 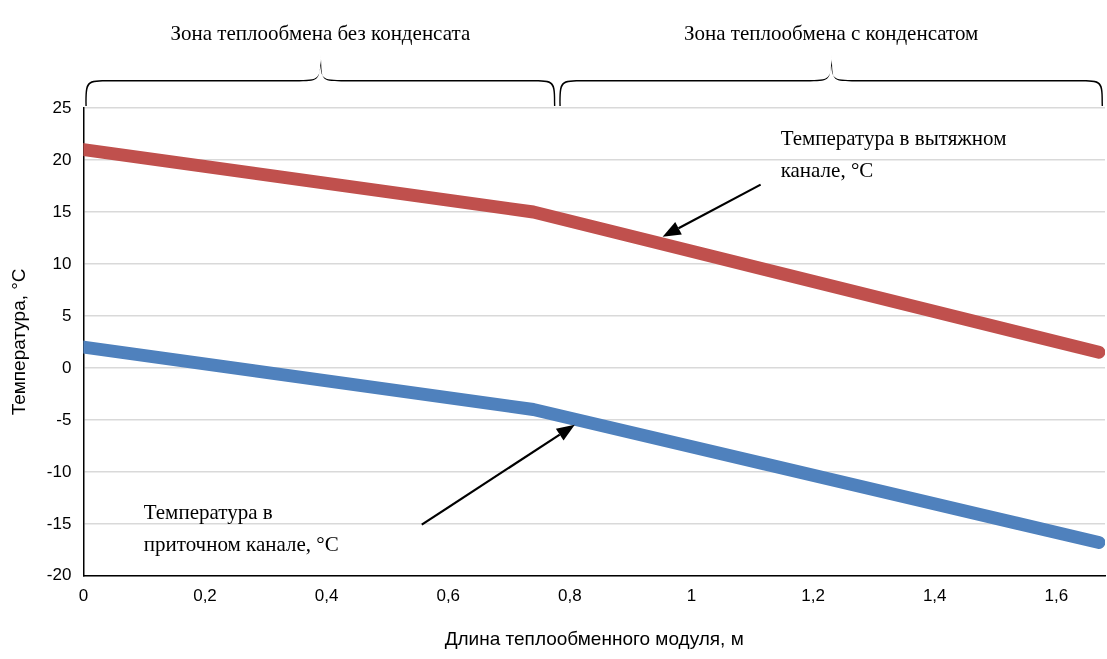 What do you see at coordinates (62, 211) in the screenshot?
I see `y-tick-label: 15` at bounding box center [62, 211].